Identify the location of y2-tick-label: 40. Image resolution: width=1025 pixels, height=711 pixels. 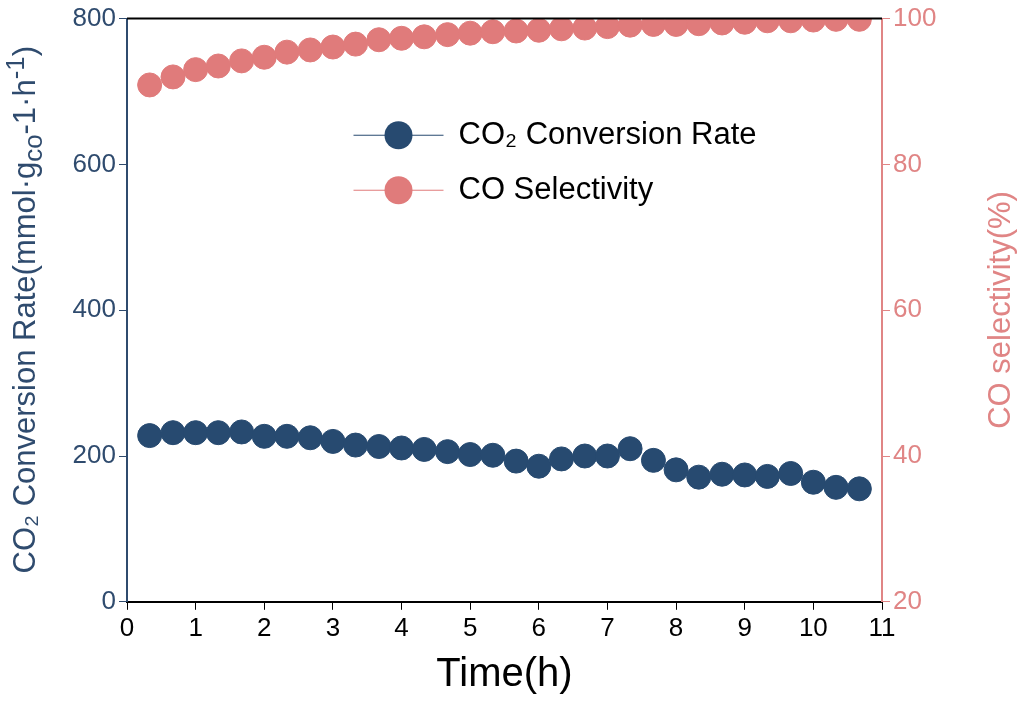
(907, 454).